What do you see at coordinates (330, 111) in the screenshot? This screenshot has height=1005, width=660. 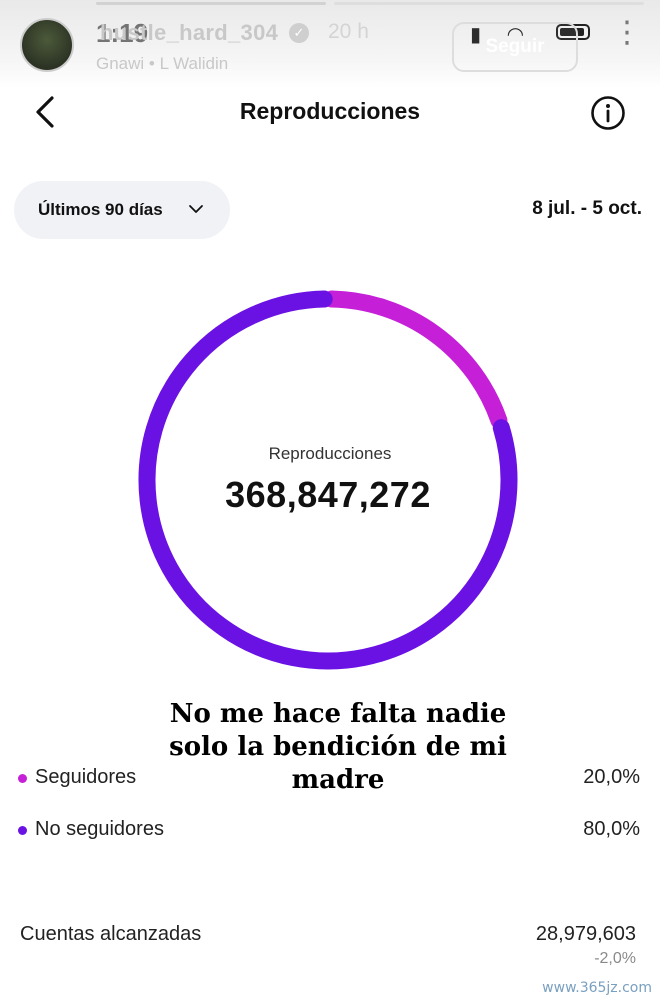 I see `page-title: Reproducciones` at bounding box center [330, 111].